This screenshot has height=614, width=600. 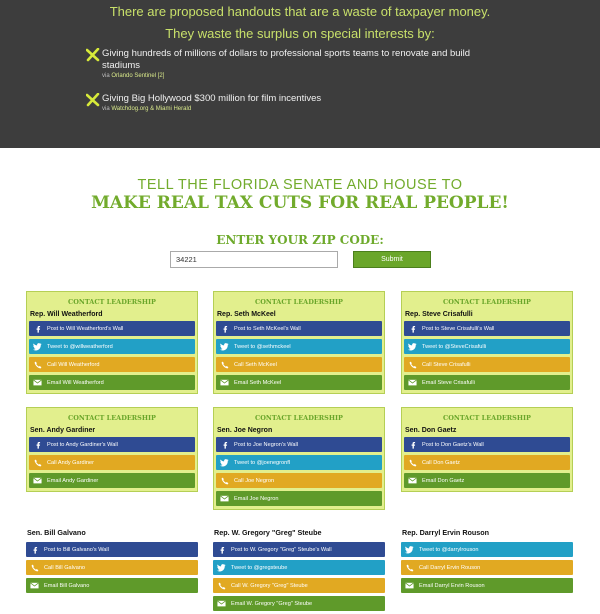 I want to click on button-label: Email Seth McKeel, so click(x=258, y=382).